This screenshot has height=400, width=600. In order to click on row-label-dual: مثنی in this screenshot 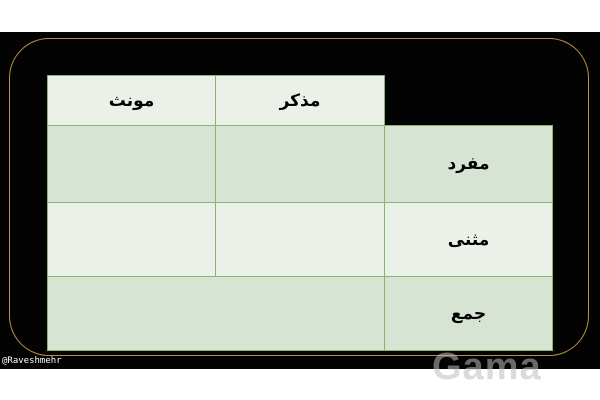, I will do `click(468, 239)`.